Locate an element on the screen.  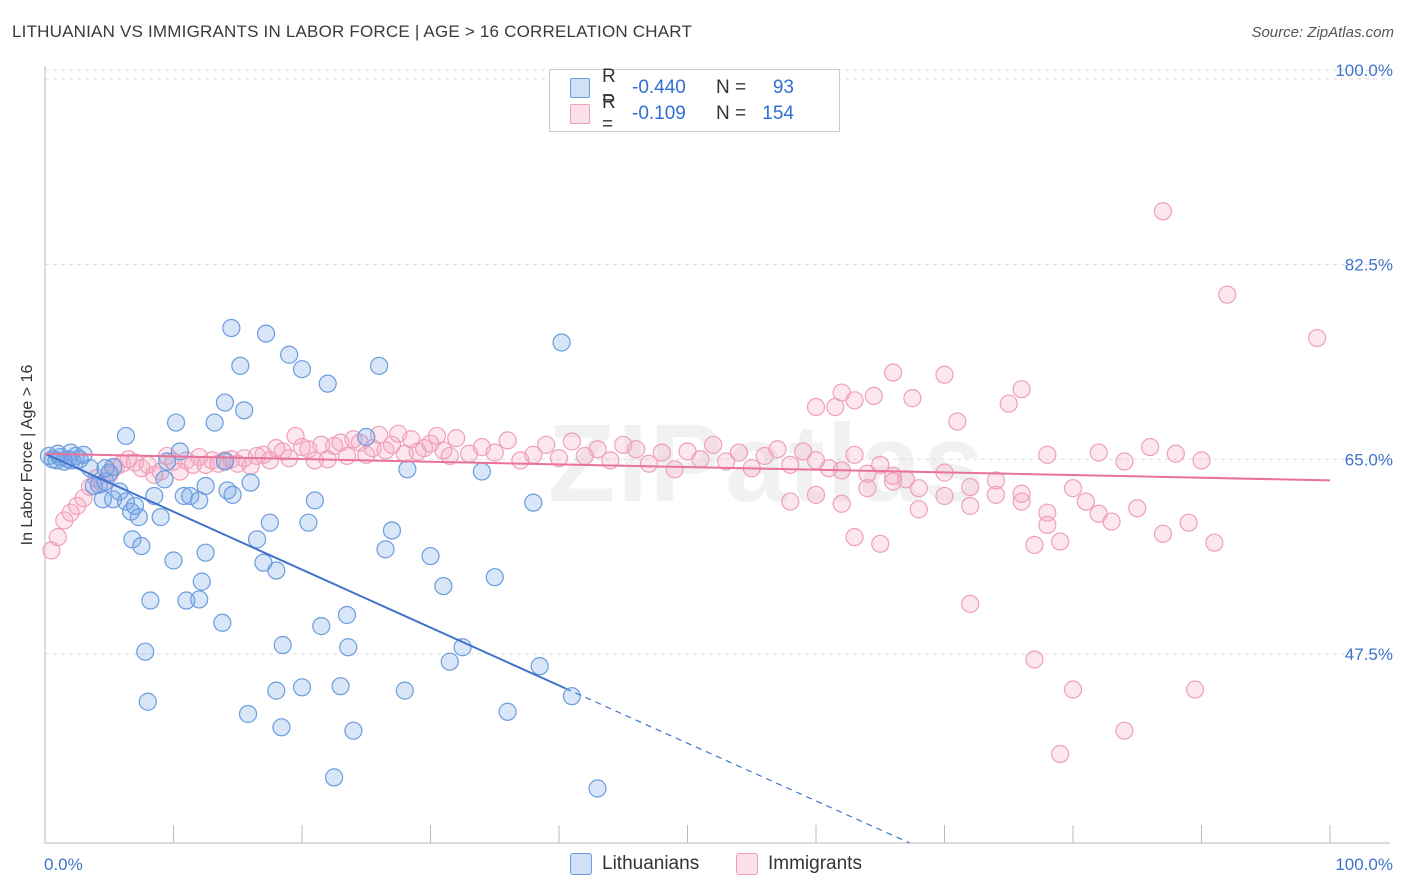
legend-label-lithuanians: Lithuanians is located at coordinates (651, 863).